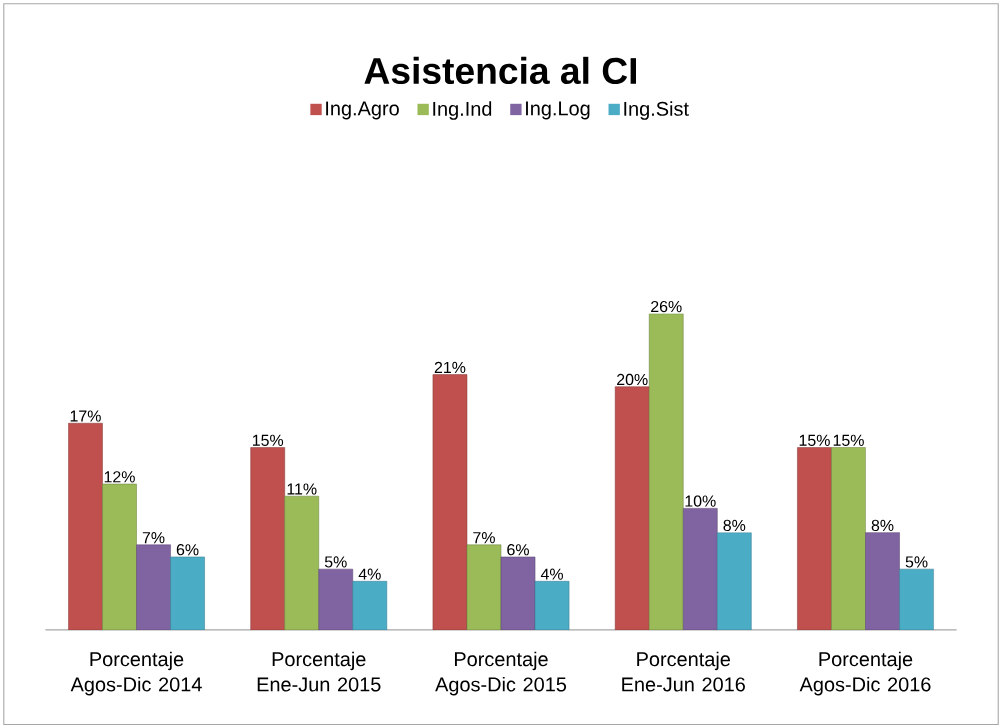 The image size is (1002, 728). I want to click on data-label: 11%, so click(302, 489).